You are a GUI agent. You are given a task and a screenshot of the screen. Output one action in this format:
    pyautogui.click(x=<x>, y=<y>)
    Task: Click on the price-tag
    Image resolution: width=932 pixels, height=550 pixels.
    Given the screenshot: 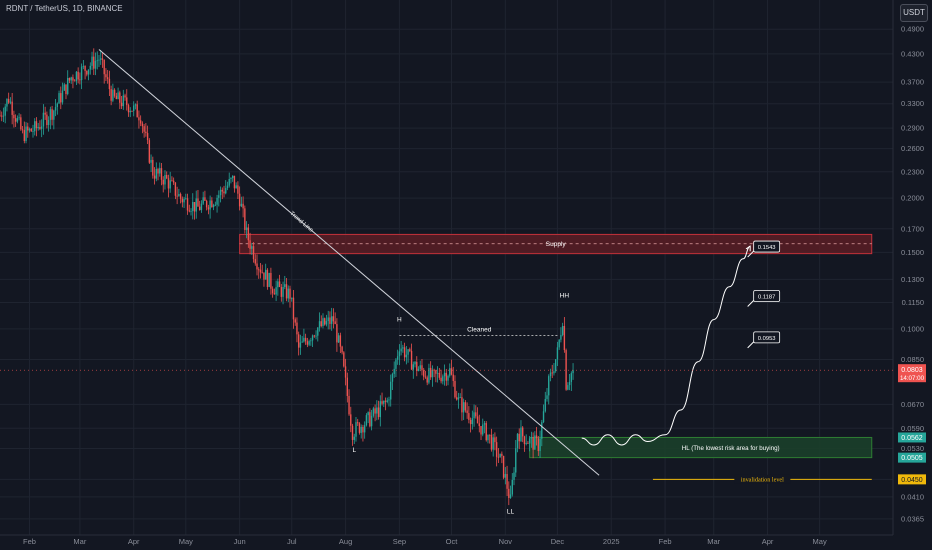 What is the action you would take?
    pyautogui.click(x=912, y=457)
    